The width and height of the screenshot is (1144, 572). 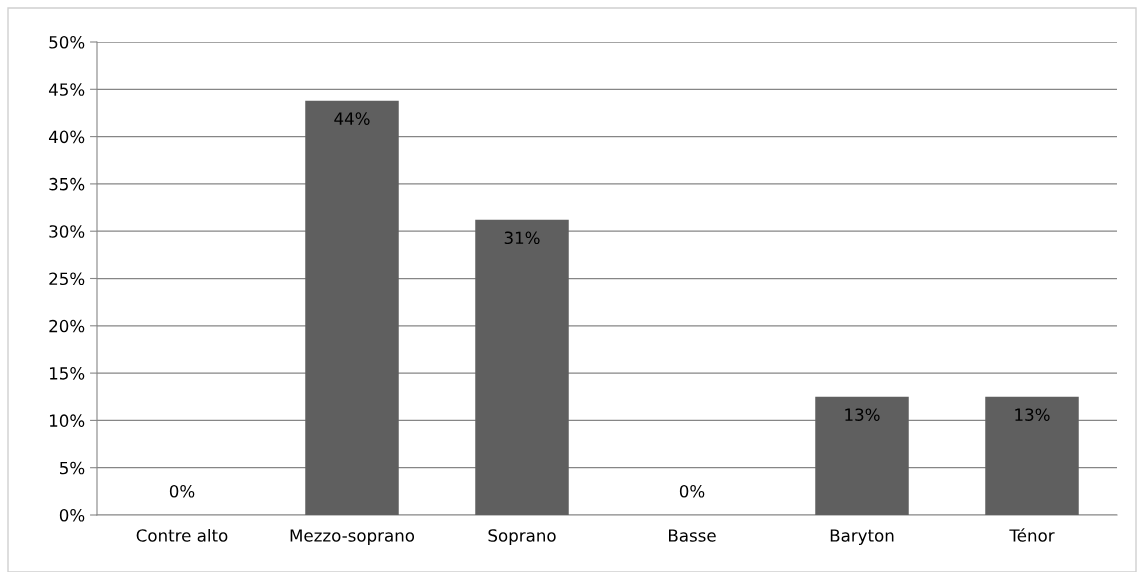 I want to click on y-tick-label: 45%, so click(x=66, y=89).